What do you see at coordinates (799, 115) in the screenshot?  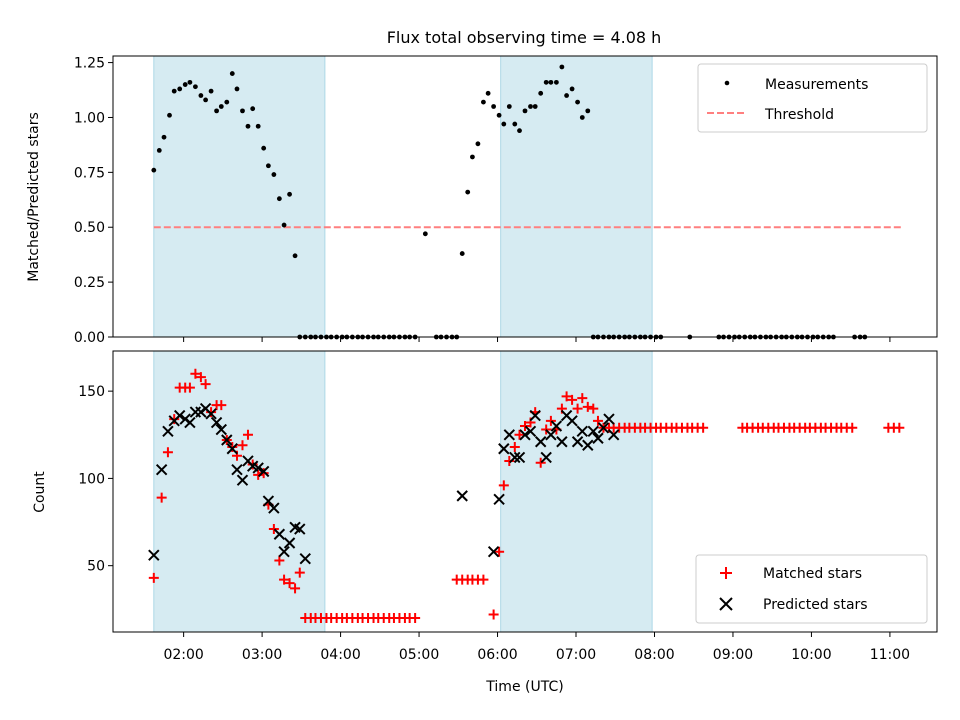 I see `legend-threshold-label: Threshold` at bounding box center [799, 115].